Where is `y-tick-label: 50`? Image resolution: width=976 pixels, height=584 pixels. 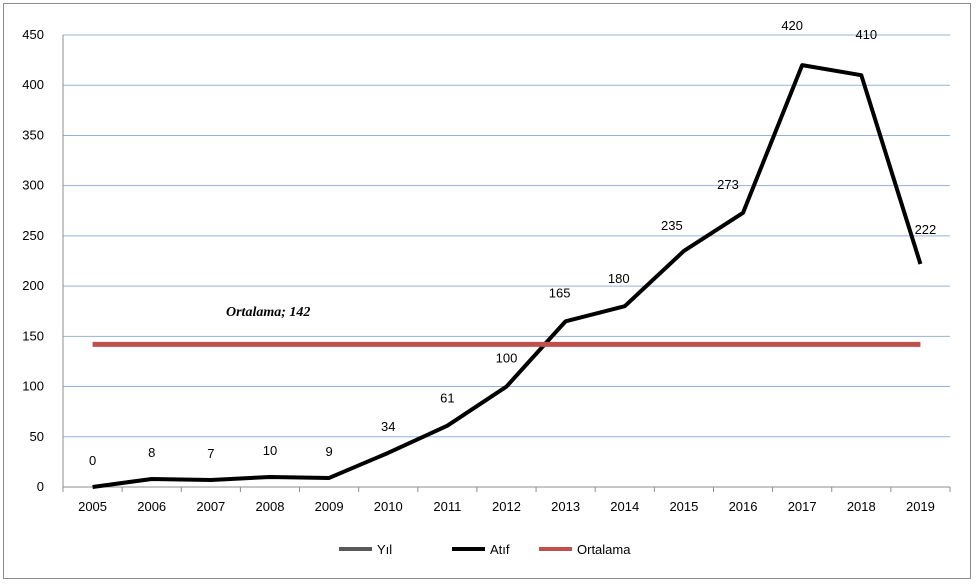 y-tick-label: 50 is located at coordinates (37, 436).